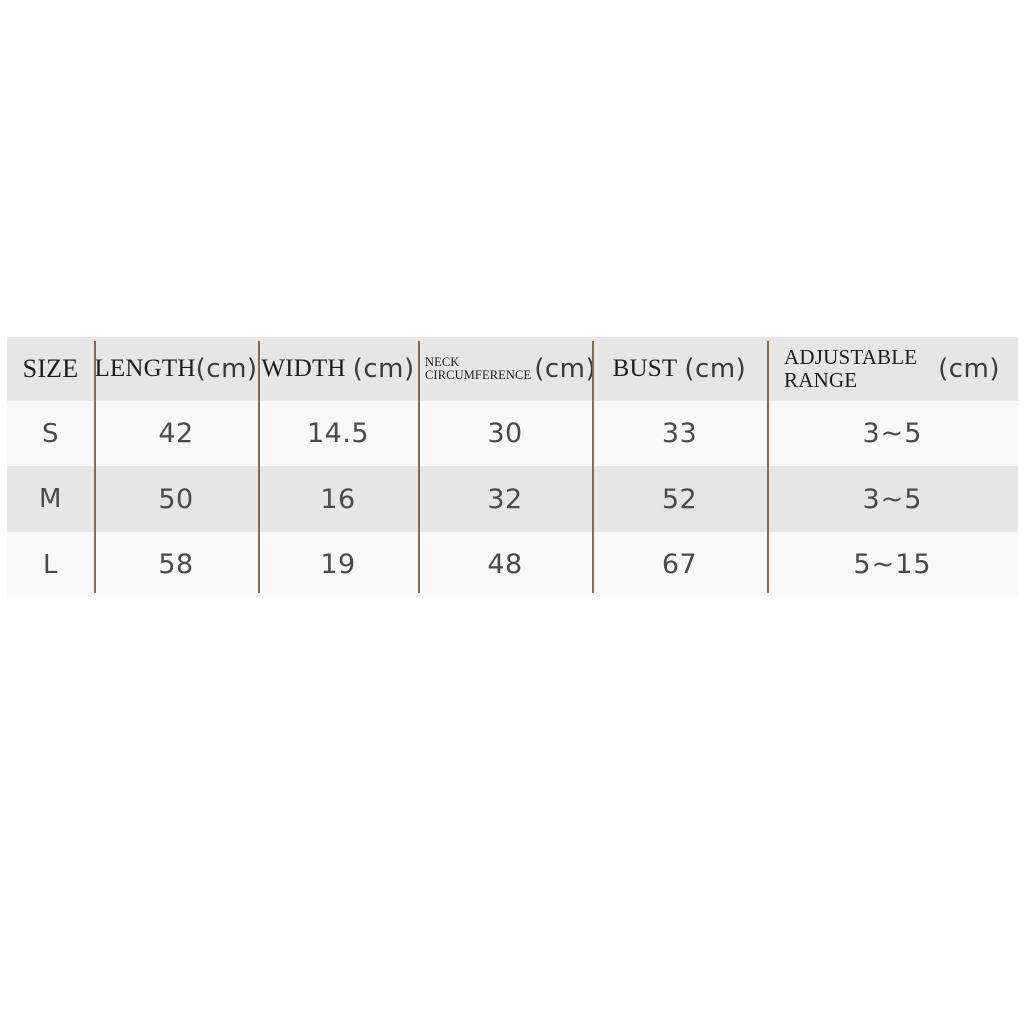 The width and height of the screenshot is (1024, 1024). I want to click on column-header-length: LENGTH (cm), so click(176, 369).